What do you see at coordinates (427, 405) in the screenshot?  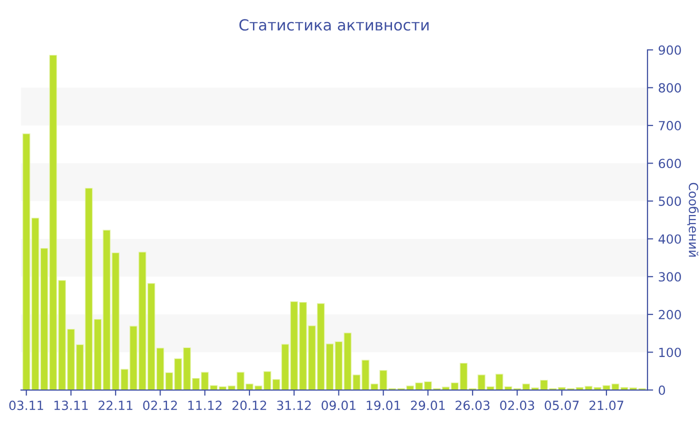 I see `x-tick-label: 29.01` at bounding box center [427, 405].